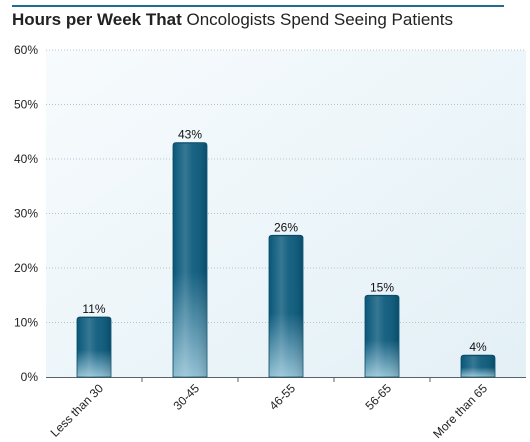 The image size is (530, 442). I want to click on y-tick-label: 30%, so click(26, 214).